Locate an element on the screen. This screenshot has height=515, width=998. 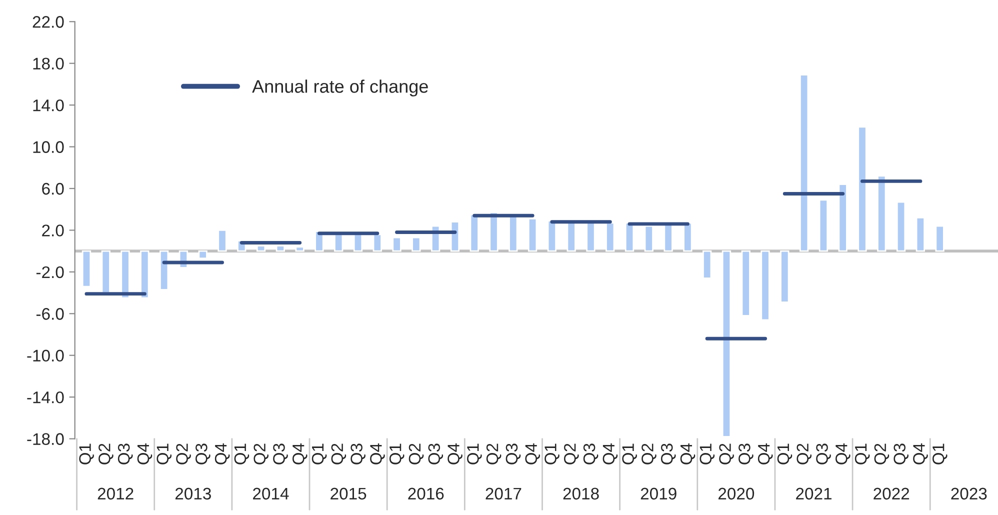
text: 2019 is located at coordinates (658, 494).